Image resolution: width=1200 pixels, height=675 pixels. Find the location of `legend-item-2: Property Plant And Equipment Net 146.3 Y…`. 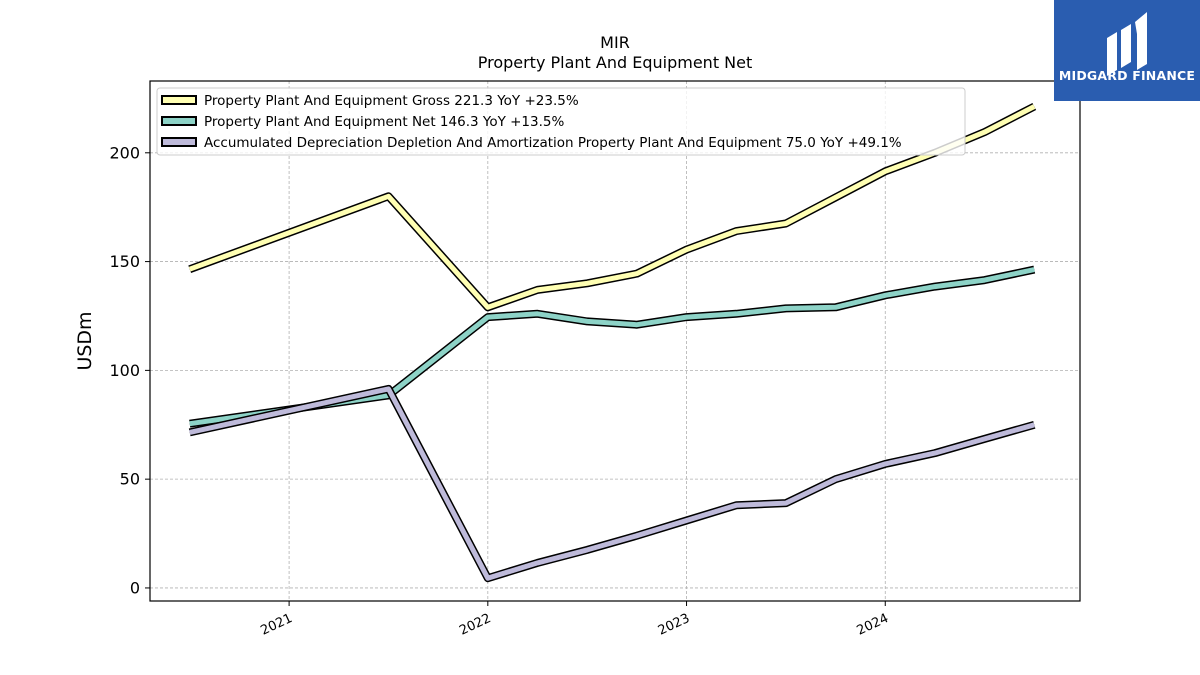

legend-item-2: Property Plant And Equipment Net 146.3 Y… is located at coordinates (362, 122).